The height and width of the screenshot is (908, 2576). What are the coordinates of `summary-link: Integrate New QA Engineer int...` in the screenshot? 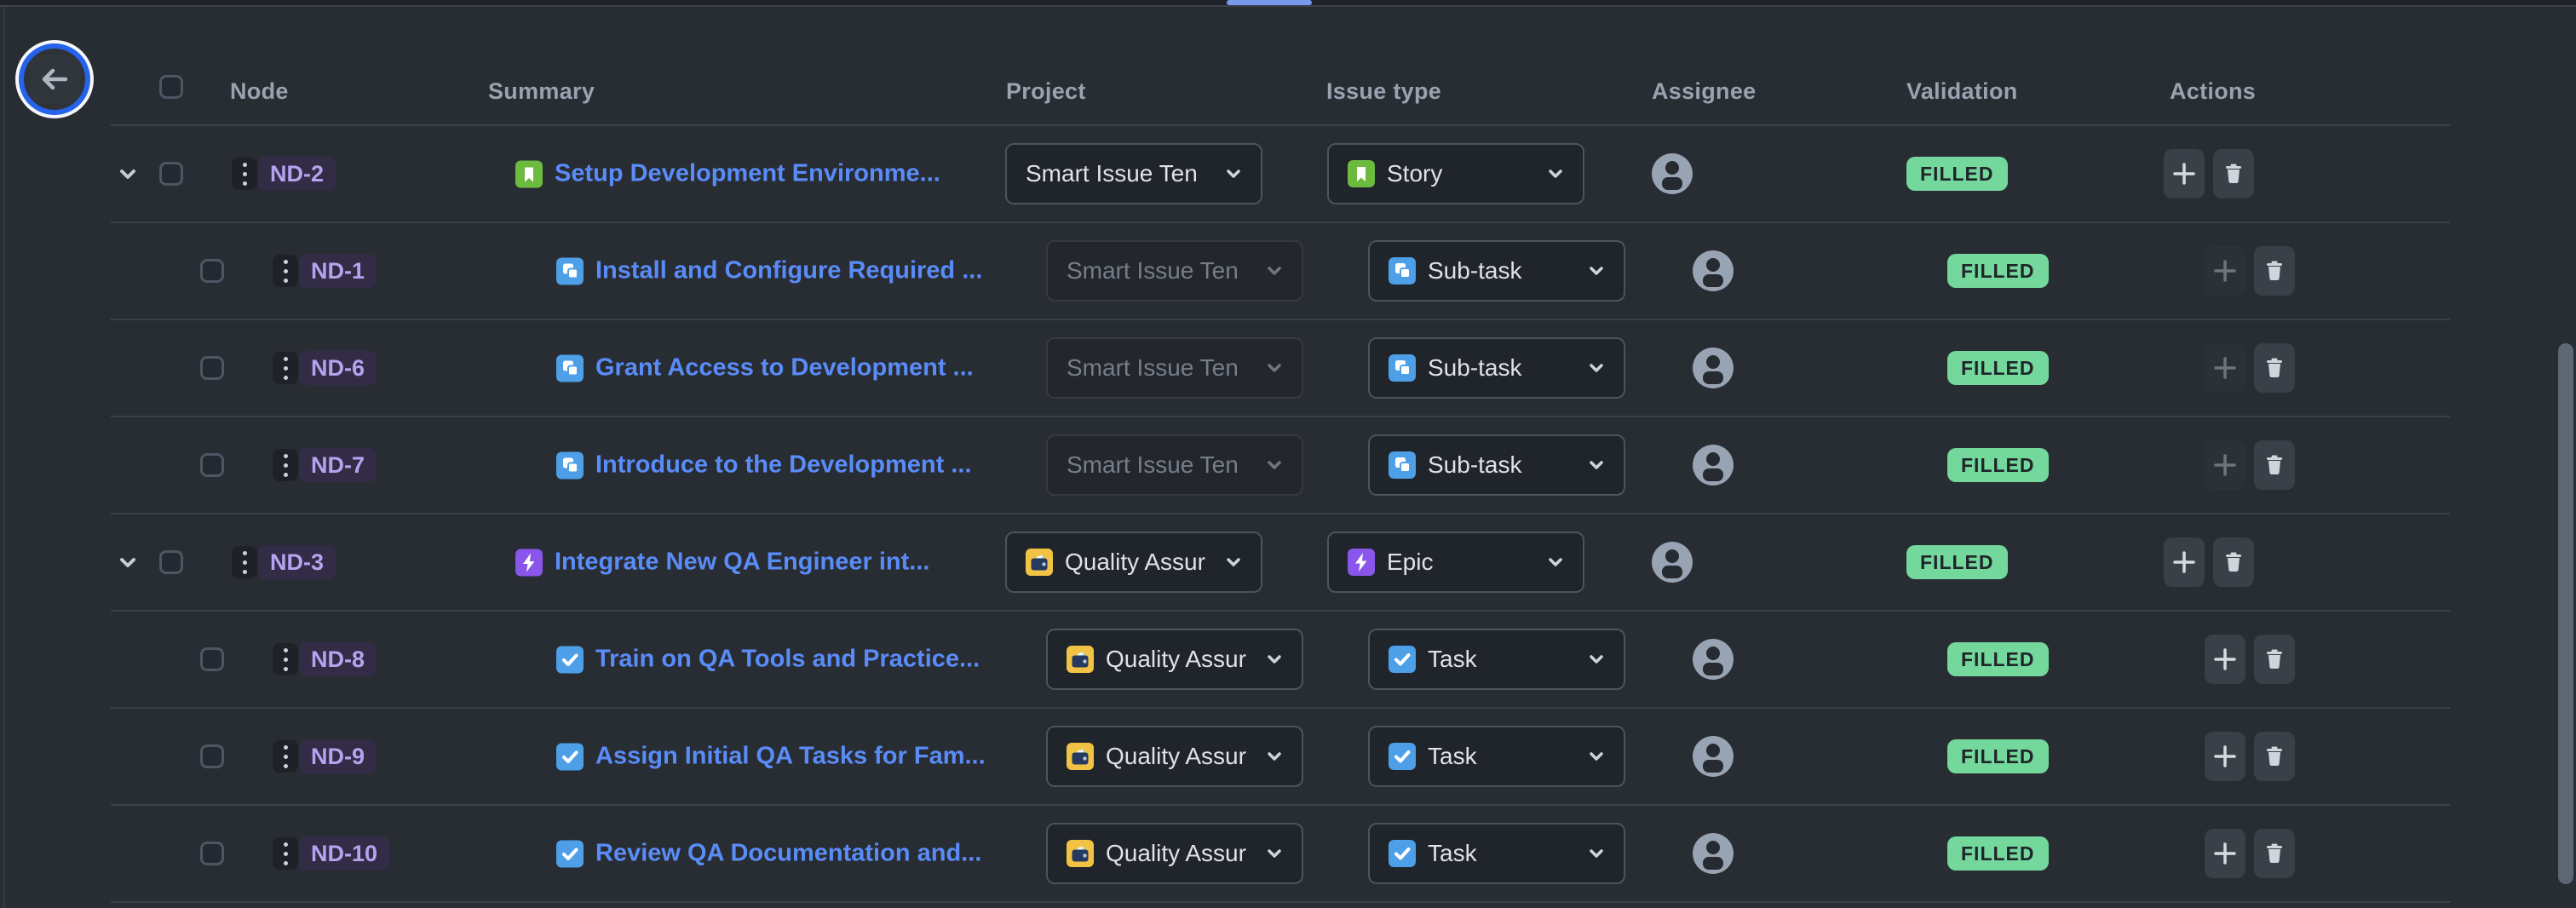 It's located at (722, 563).